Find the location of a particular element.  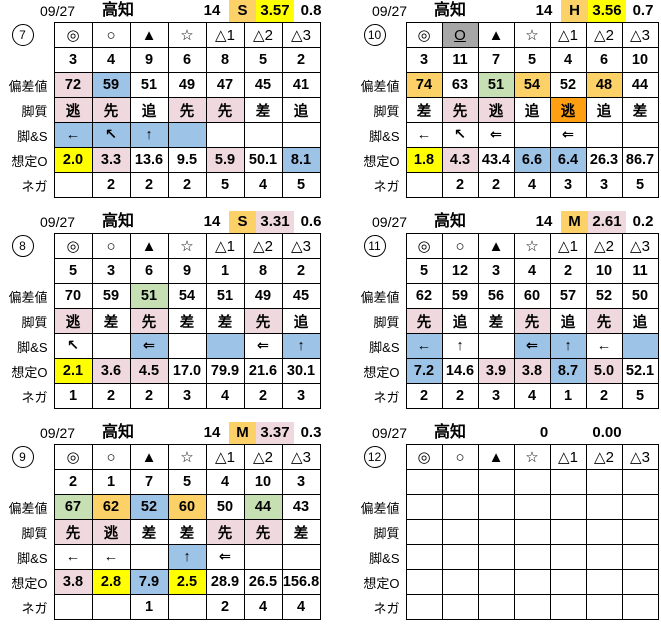

deviation-cell is located at coordinates (496, 507).